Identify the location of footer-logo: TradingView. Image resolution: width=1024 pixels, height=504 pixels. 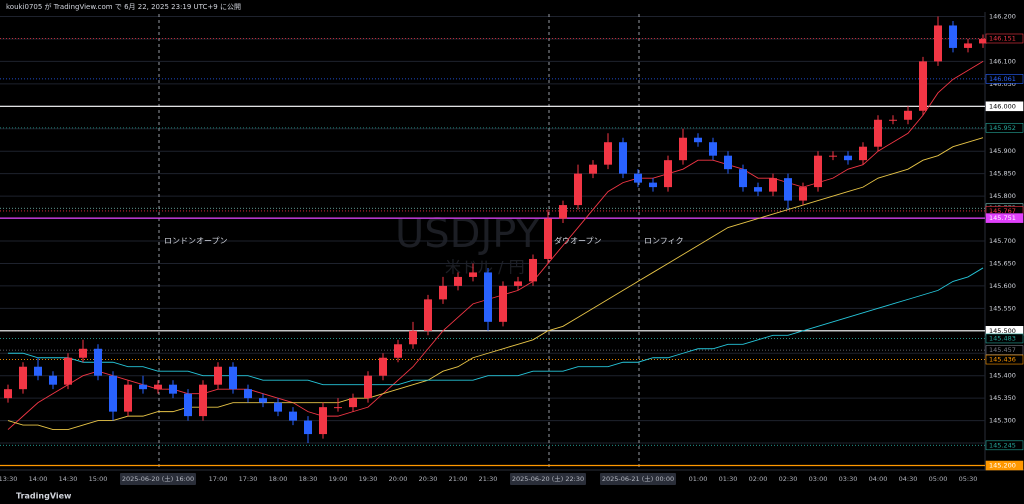
(44, 496).